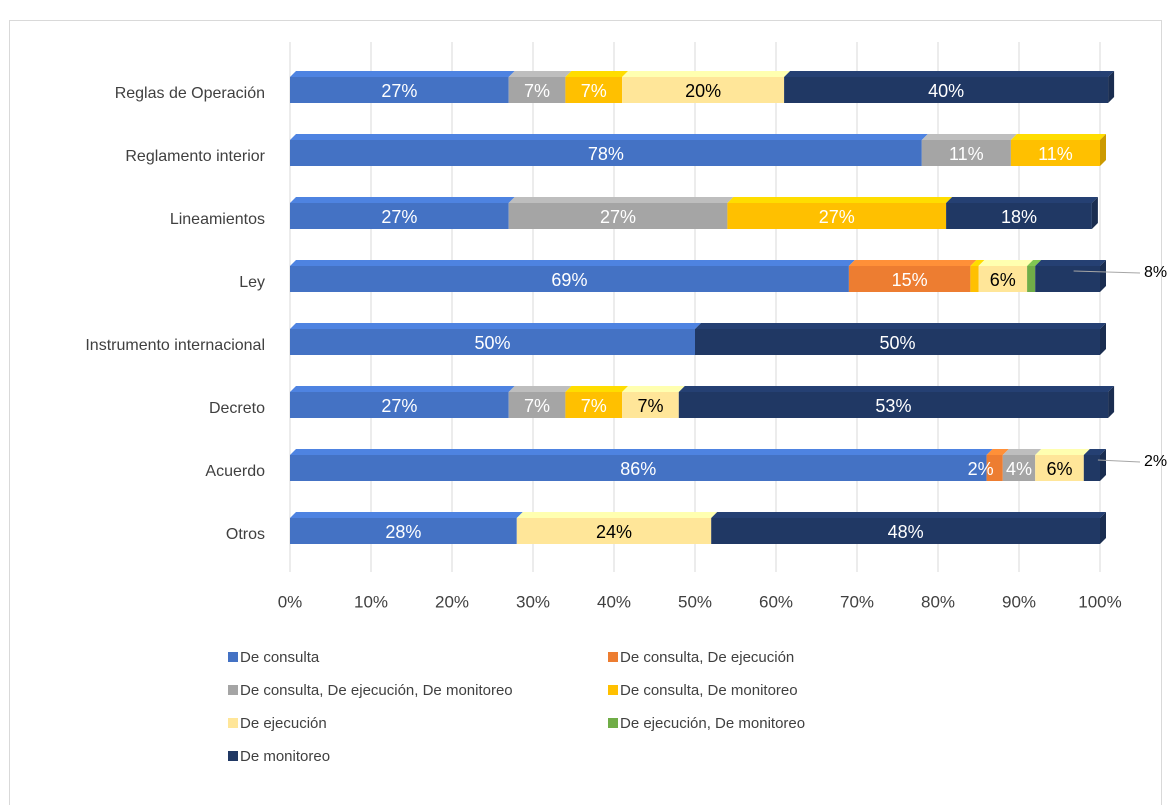 Image resolution: width=1172 pixels, height=805 pixels. I want to click on x-tick-label: 90%, so click(1019, 601).